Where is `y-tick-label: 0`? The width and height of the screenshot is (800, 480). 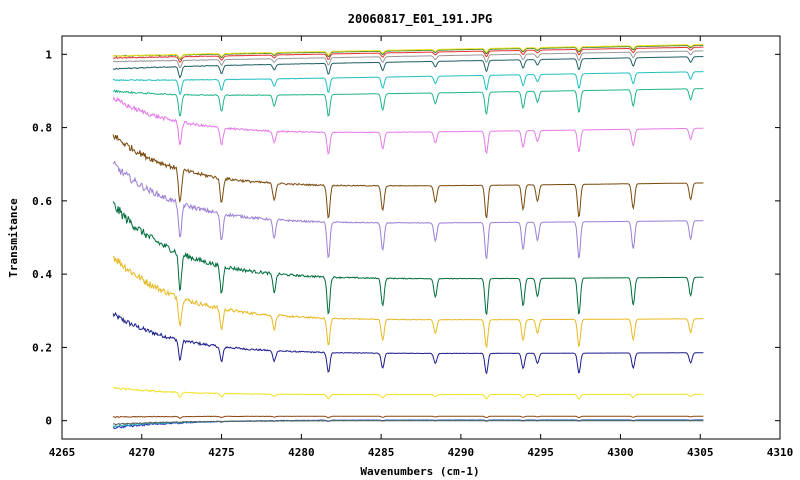
y-tick-label: 0 is located at coordinates (48, 421).